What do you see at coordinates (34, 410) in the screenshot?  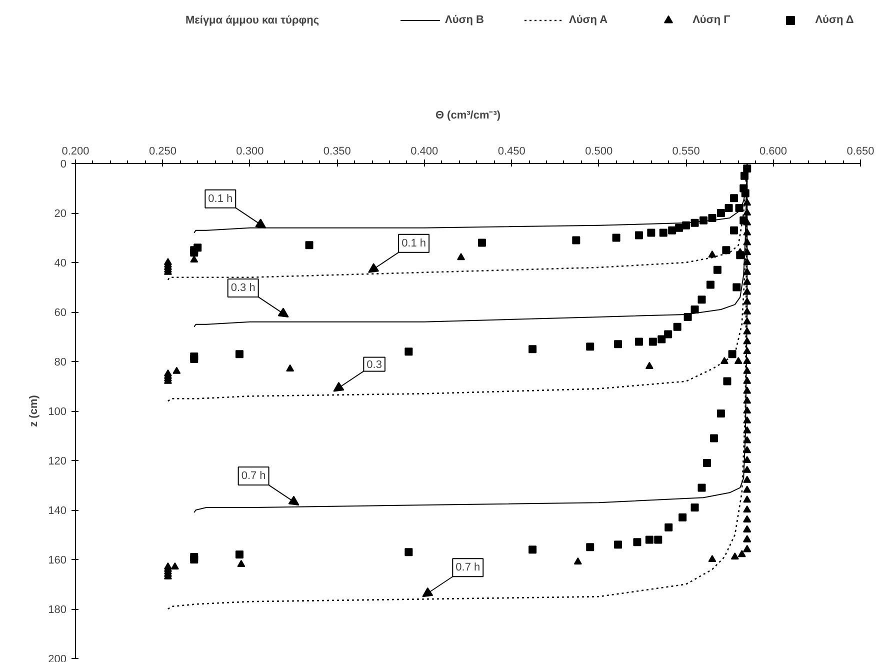 I see `y-axis-title: z (cm)` at bounding box center [34, 410].